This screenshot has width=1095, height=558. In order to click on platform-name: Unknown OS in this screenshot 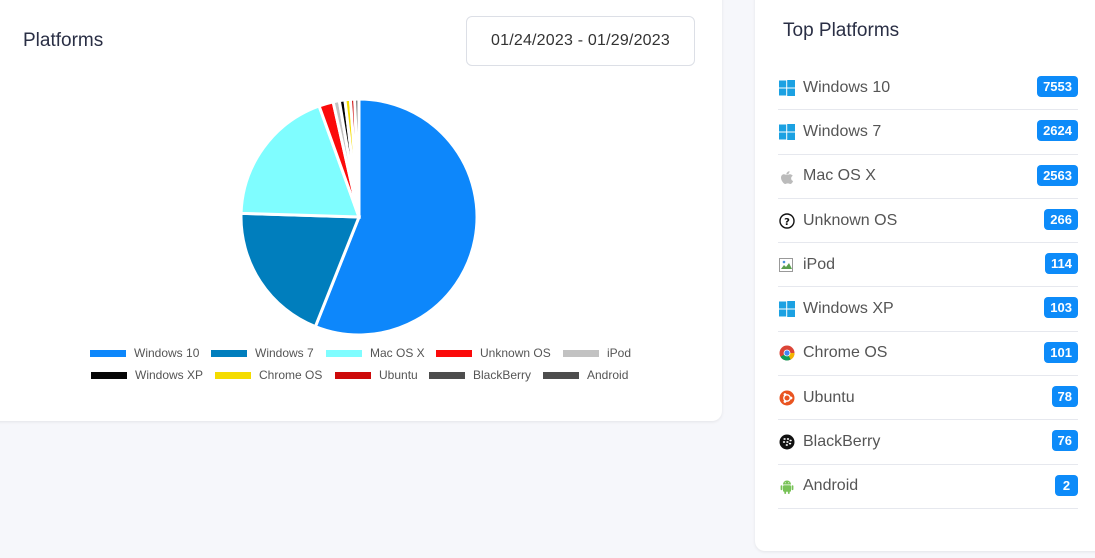, I will do `click(850, 220)`.